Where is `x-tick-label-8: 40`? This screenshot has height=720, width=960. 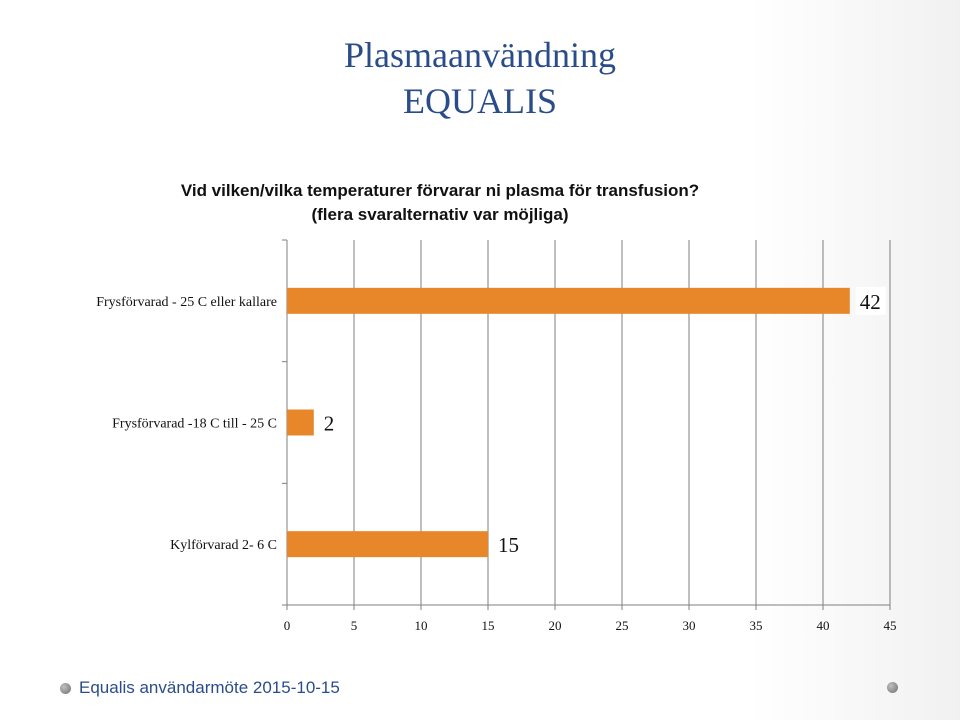 x-tick-label-8: 40 is located at coordinates (823, 625).